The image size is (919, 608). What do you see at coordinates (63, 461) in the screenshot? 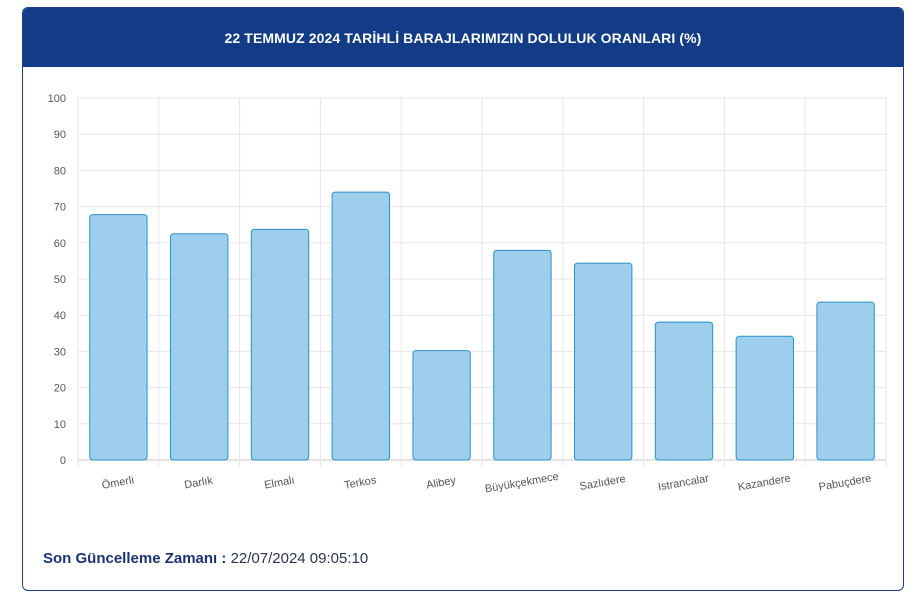
I see `y-tick-label: 0` at bounding box center [63, 461].